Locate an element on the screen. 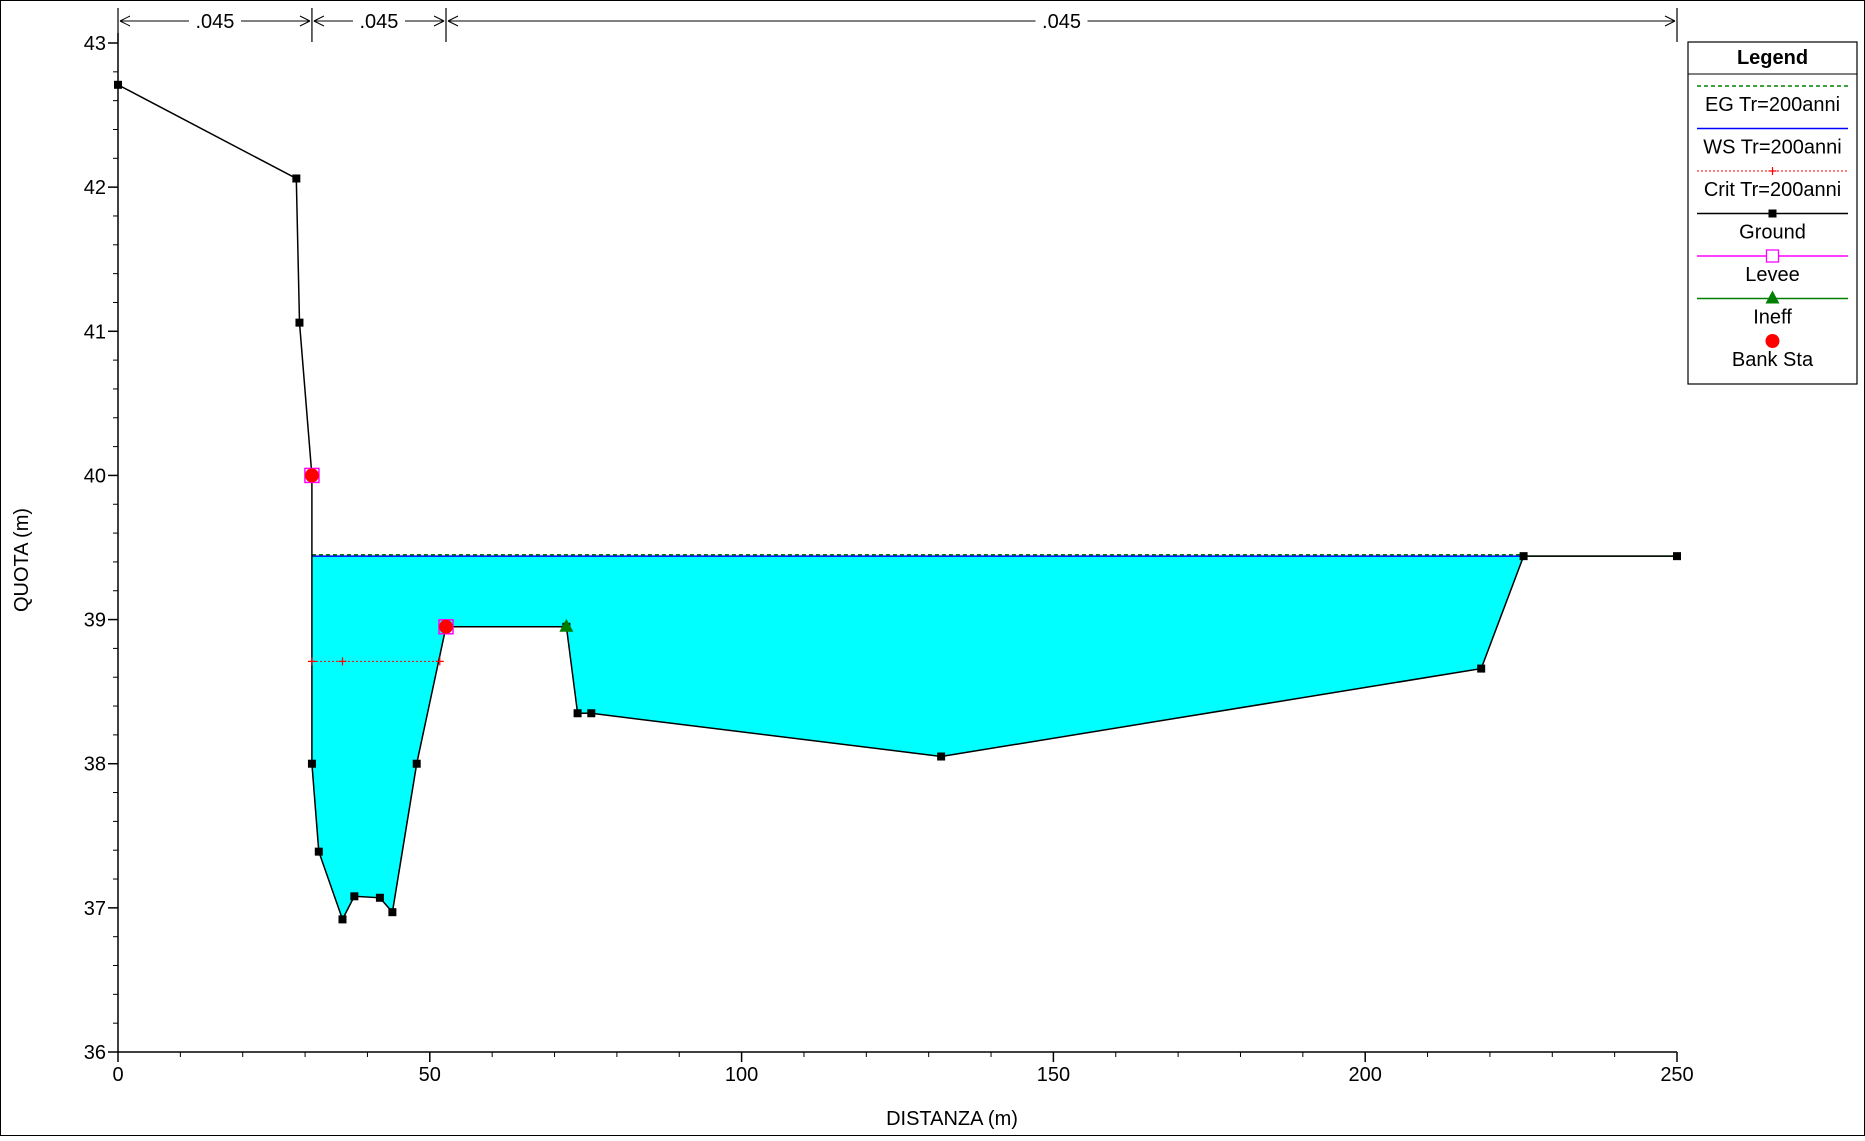 The image size is (1865, 1141). legend-entry: WS Tr=200anni is located at coordinates (1772, 143).